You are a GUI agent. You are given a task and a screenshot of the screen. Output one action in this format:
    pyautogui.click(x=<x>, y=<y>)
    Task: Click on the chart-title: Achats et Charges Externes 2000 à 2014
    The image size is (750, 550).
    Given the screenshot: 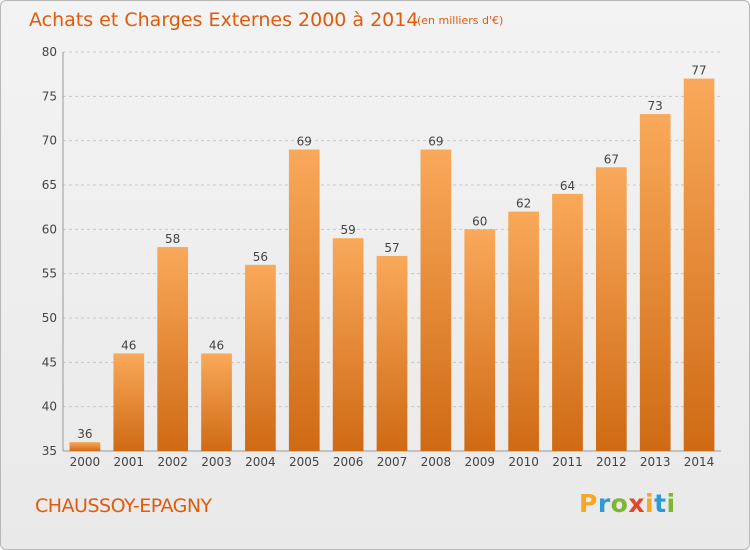 What is the action you would take?
    pyautogui.click(x=224, y=20)
    